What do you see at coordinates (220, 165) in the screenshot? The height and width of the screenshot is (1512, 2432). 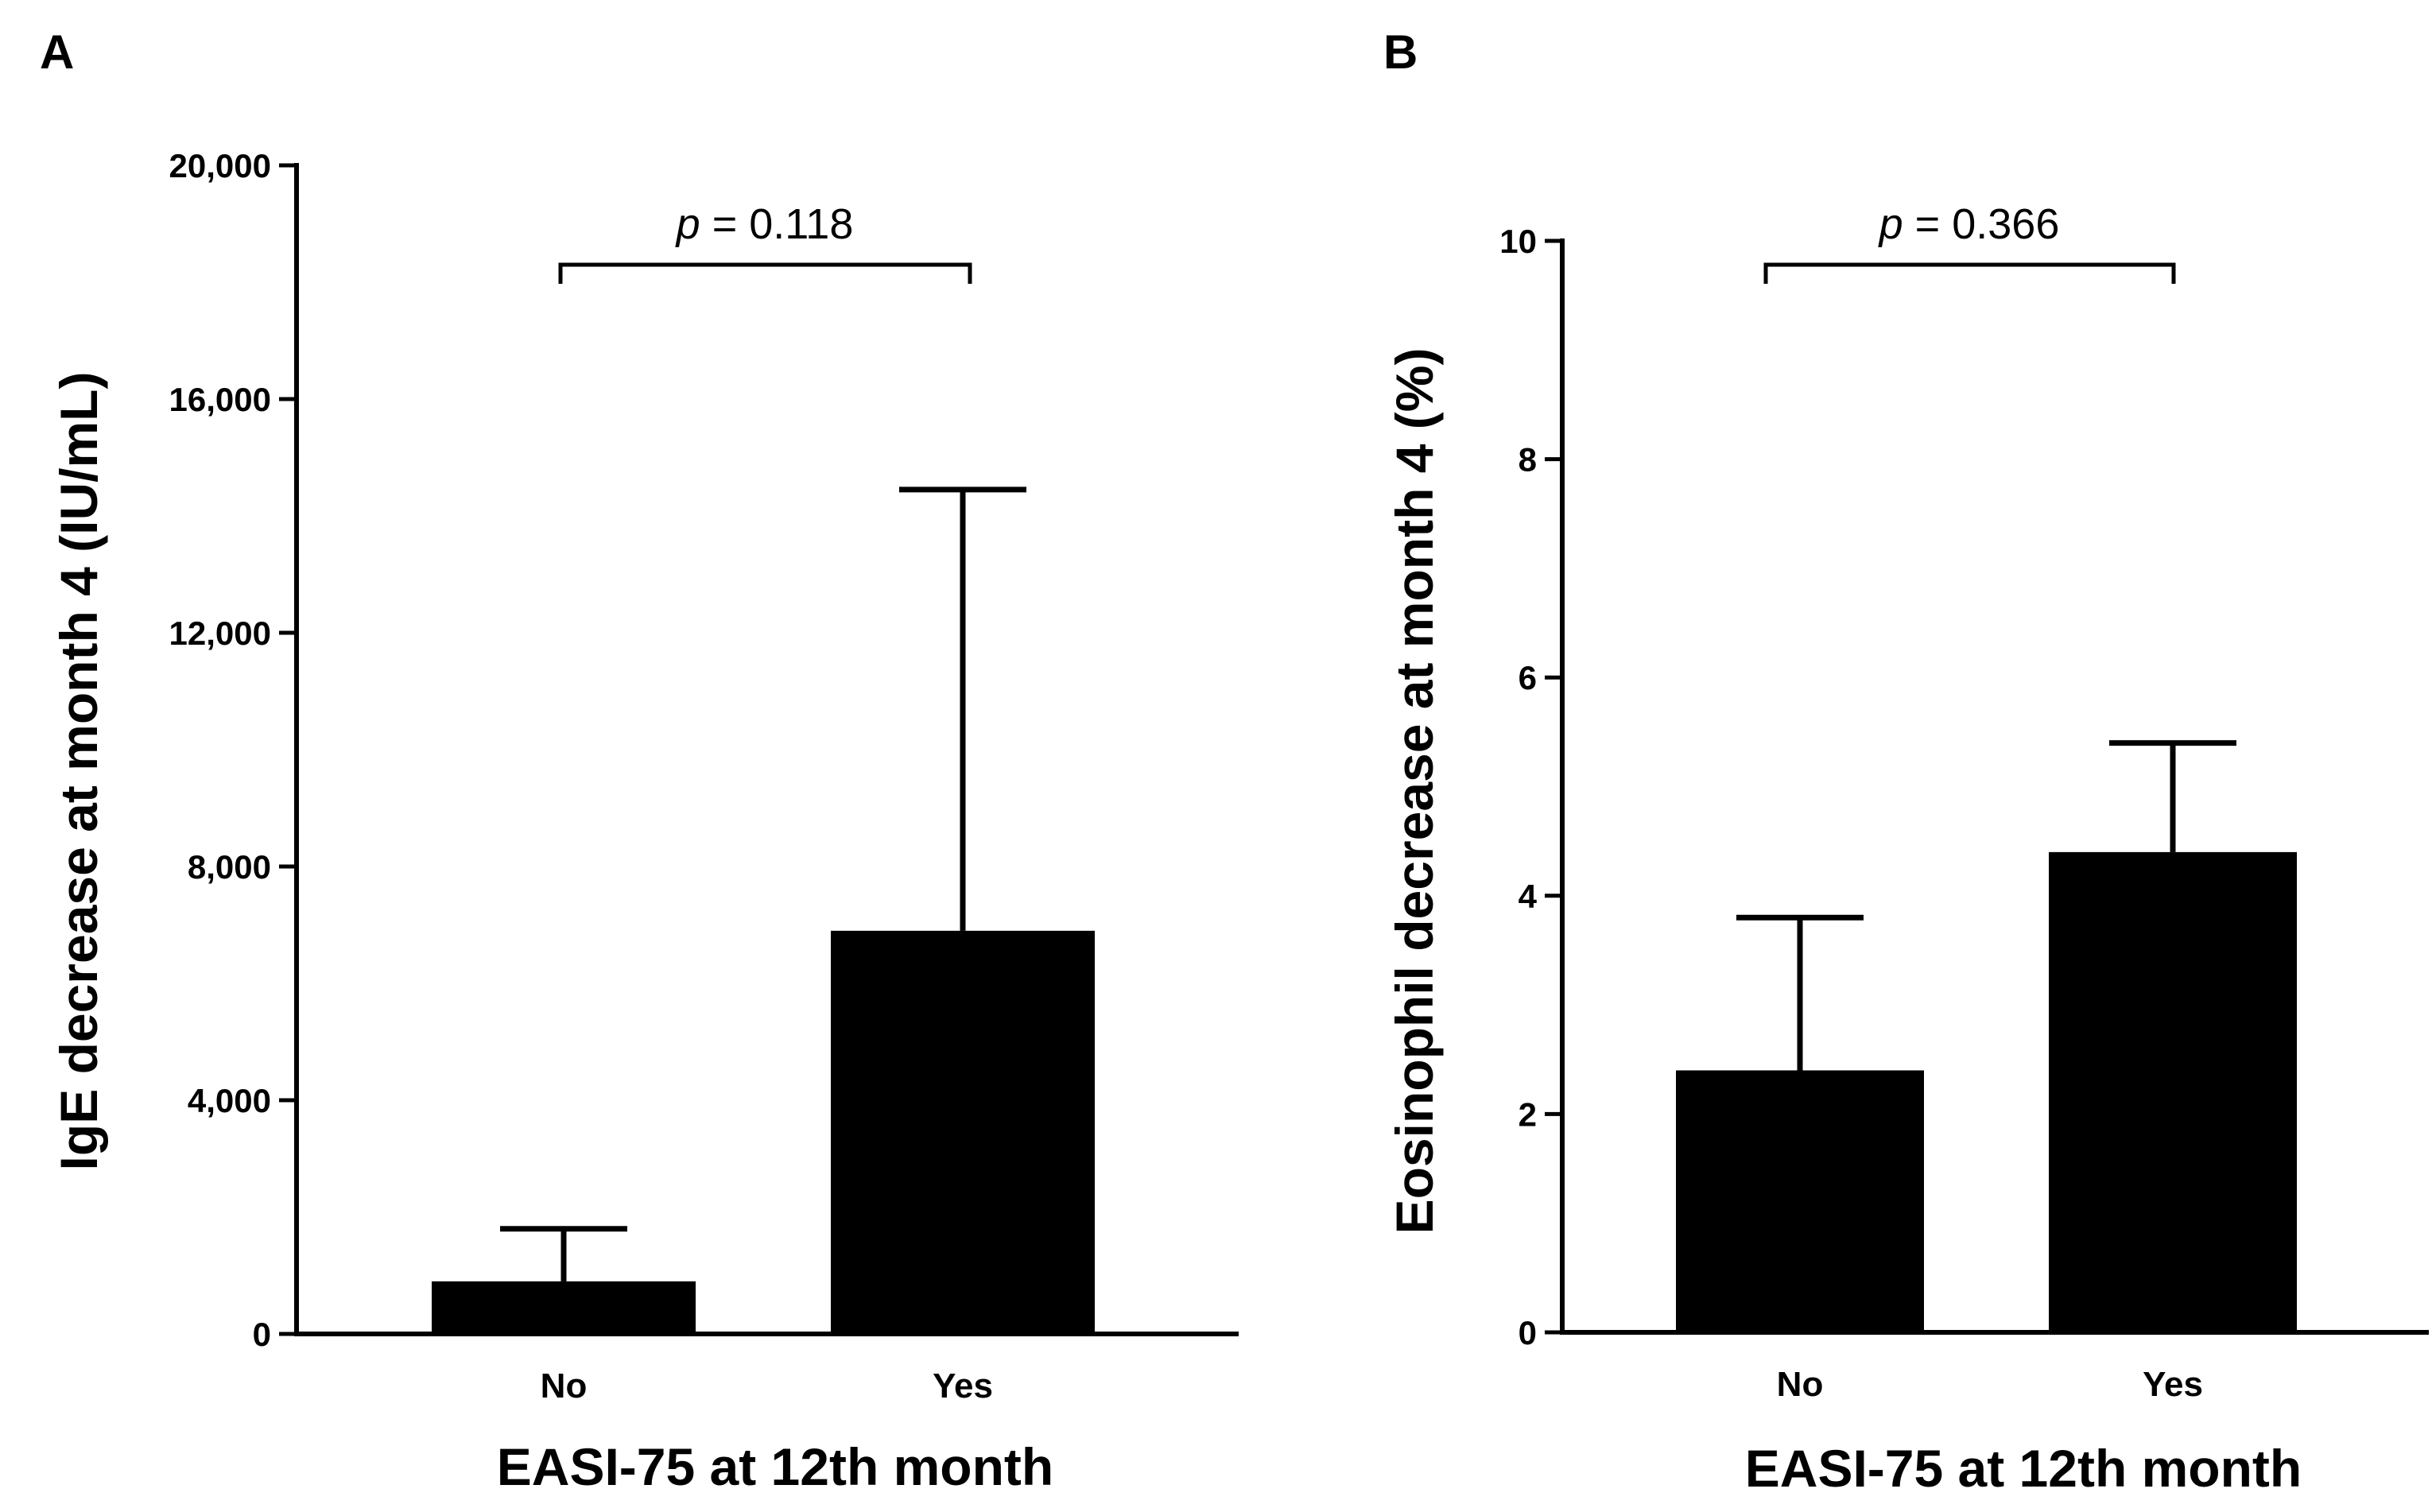 I see `panel-a-y-tick-label: 20,000` at bounding box center [220, 165].